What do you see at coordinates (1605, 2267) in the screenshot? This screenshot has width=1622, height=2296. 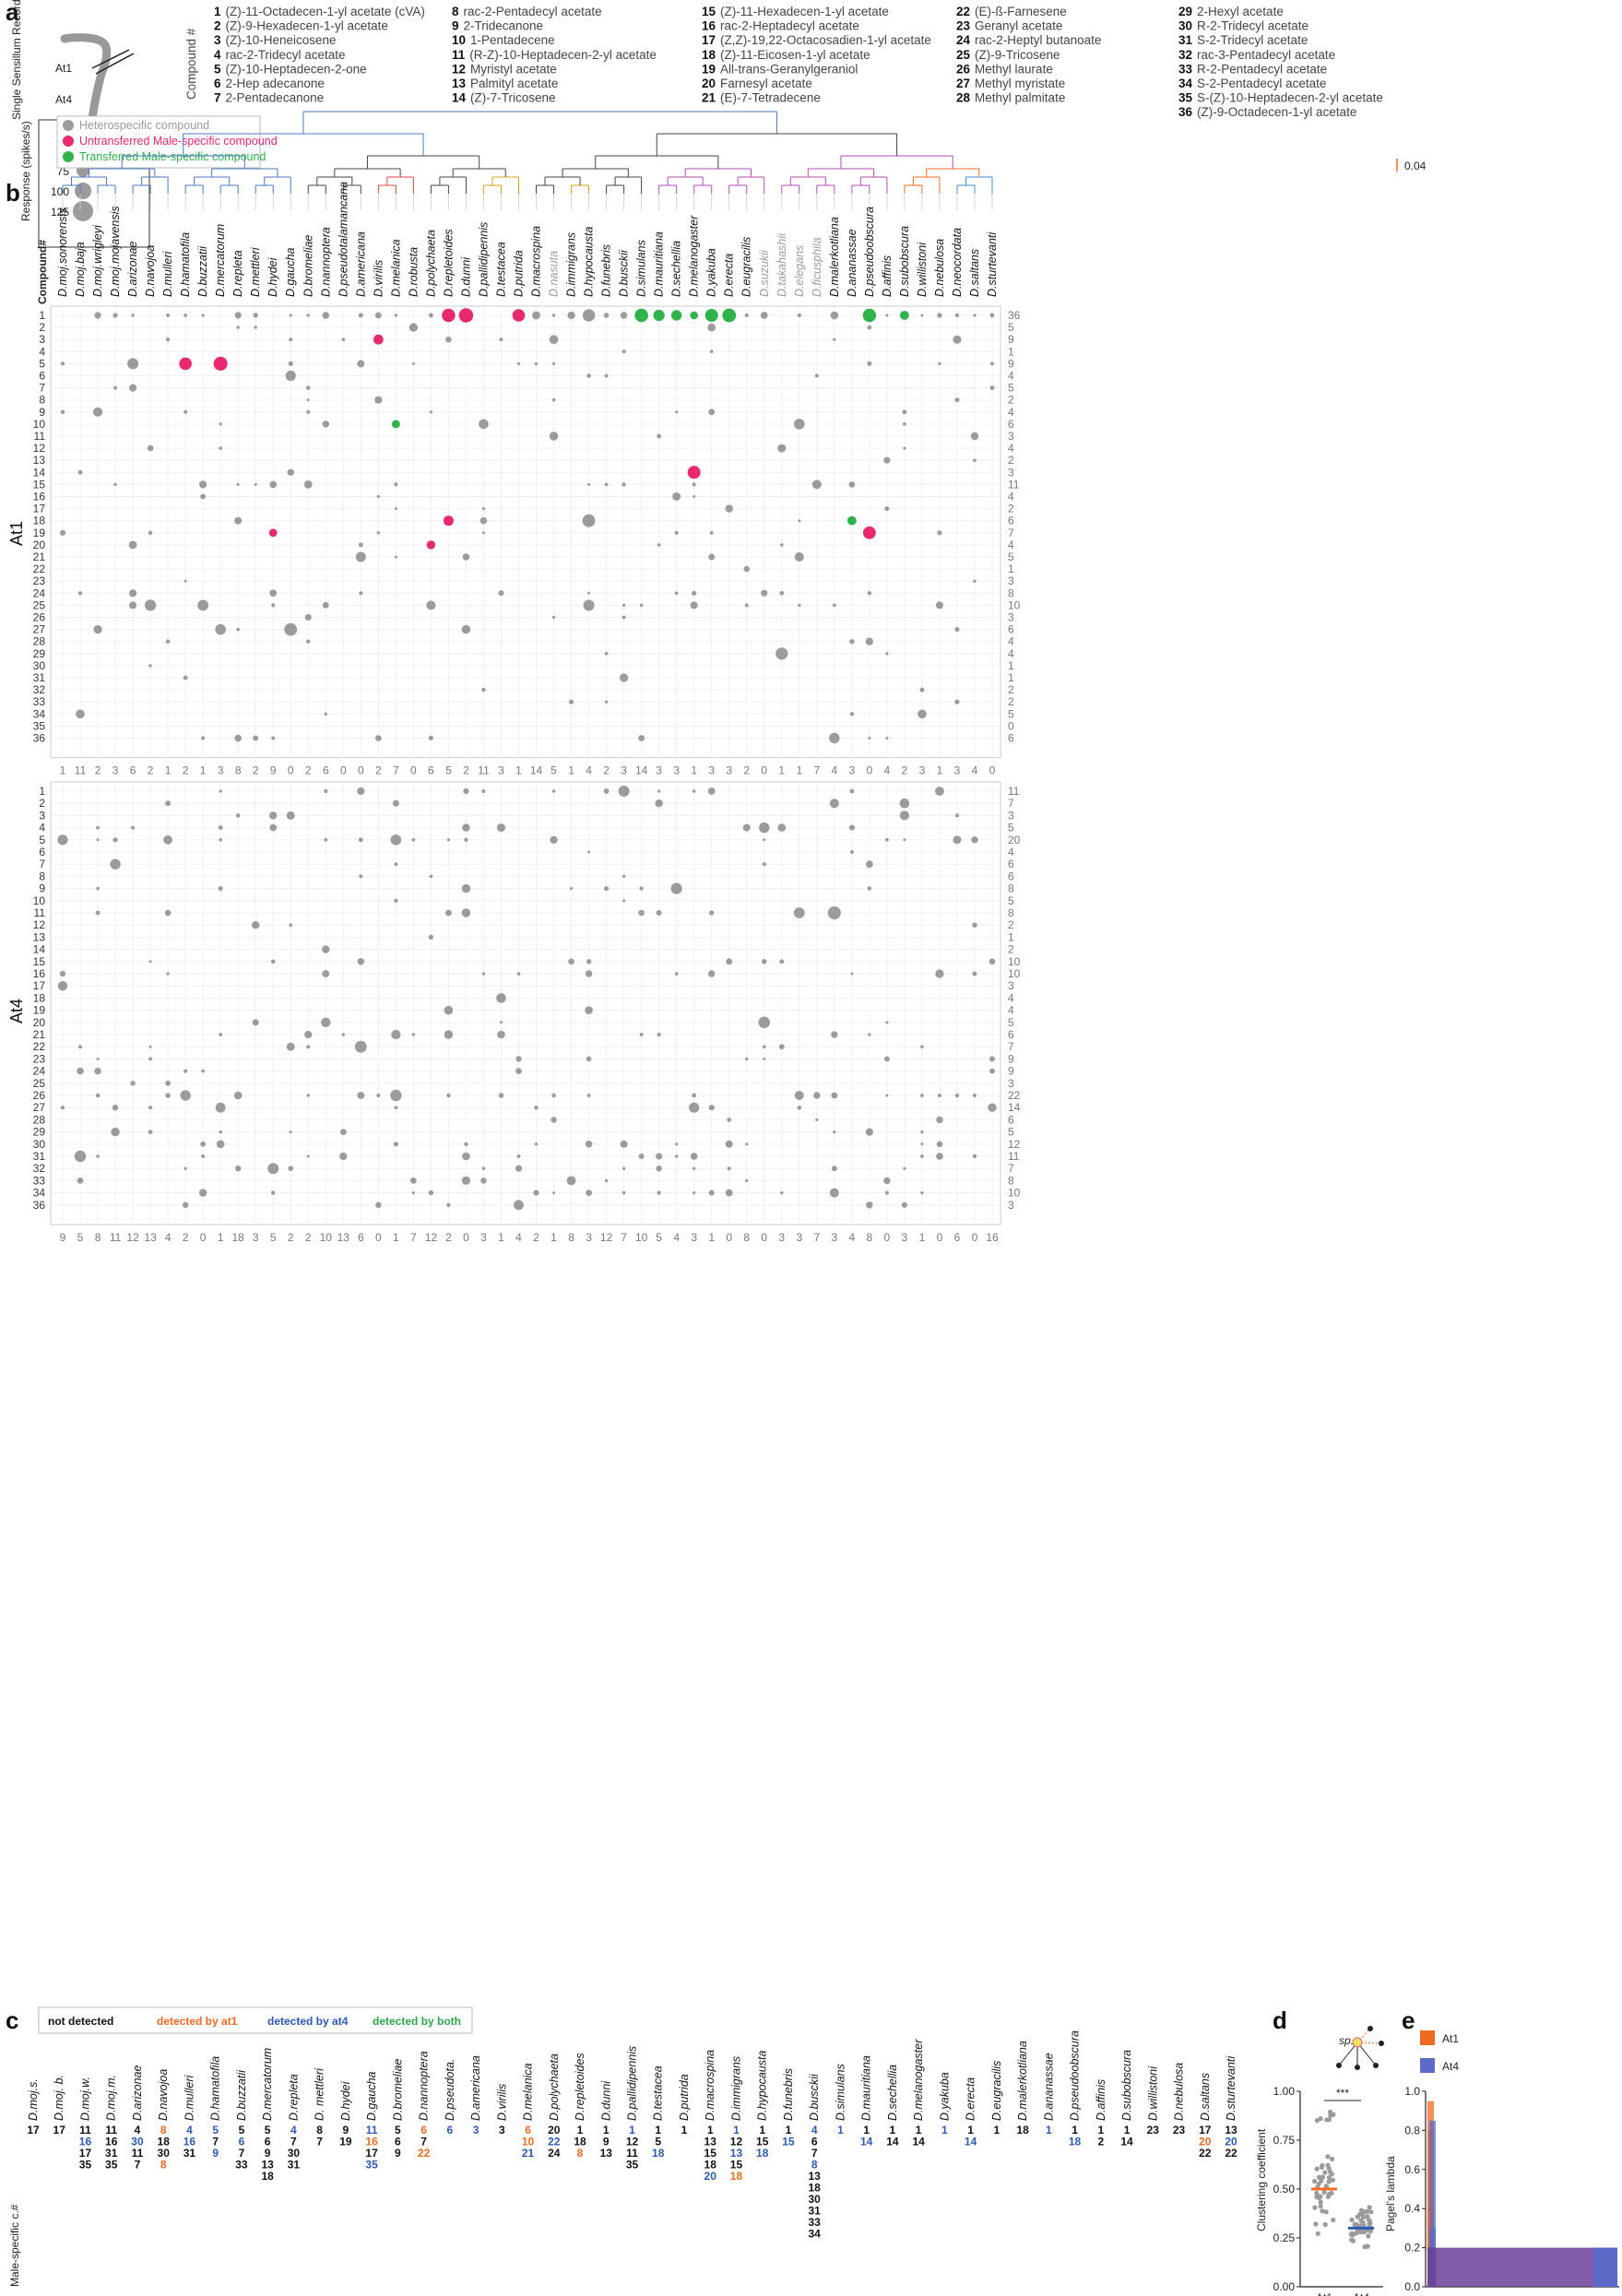 I see `e-bar-at4` at bounding box center [1605, 2267].